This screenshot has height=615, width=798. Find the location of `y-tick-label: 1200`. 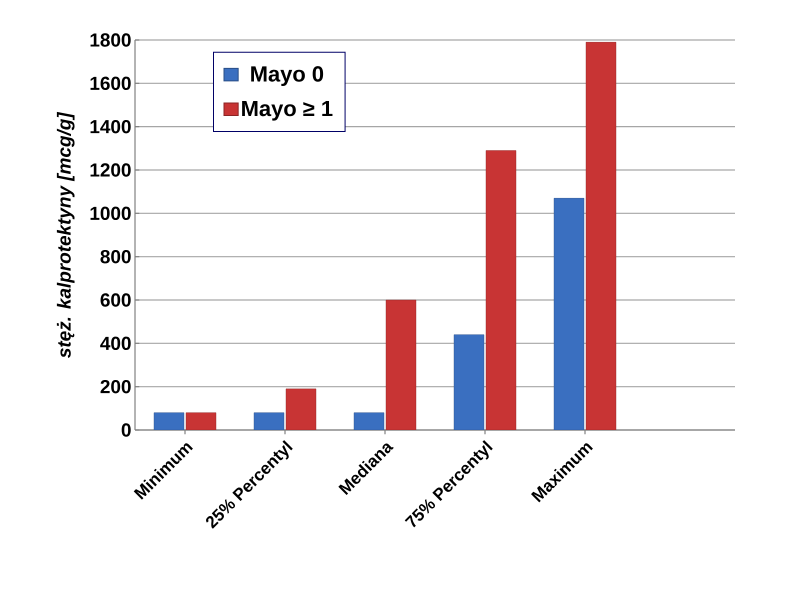

y-tick-label: 1200 is located at coordinates (110, 170).